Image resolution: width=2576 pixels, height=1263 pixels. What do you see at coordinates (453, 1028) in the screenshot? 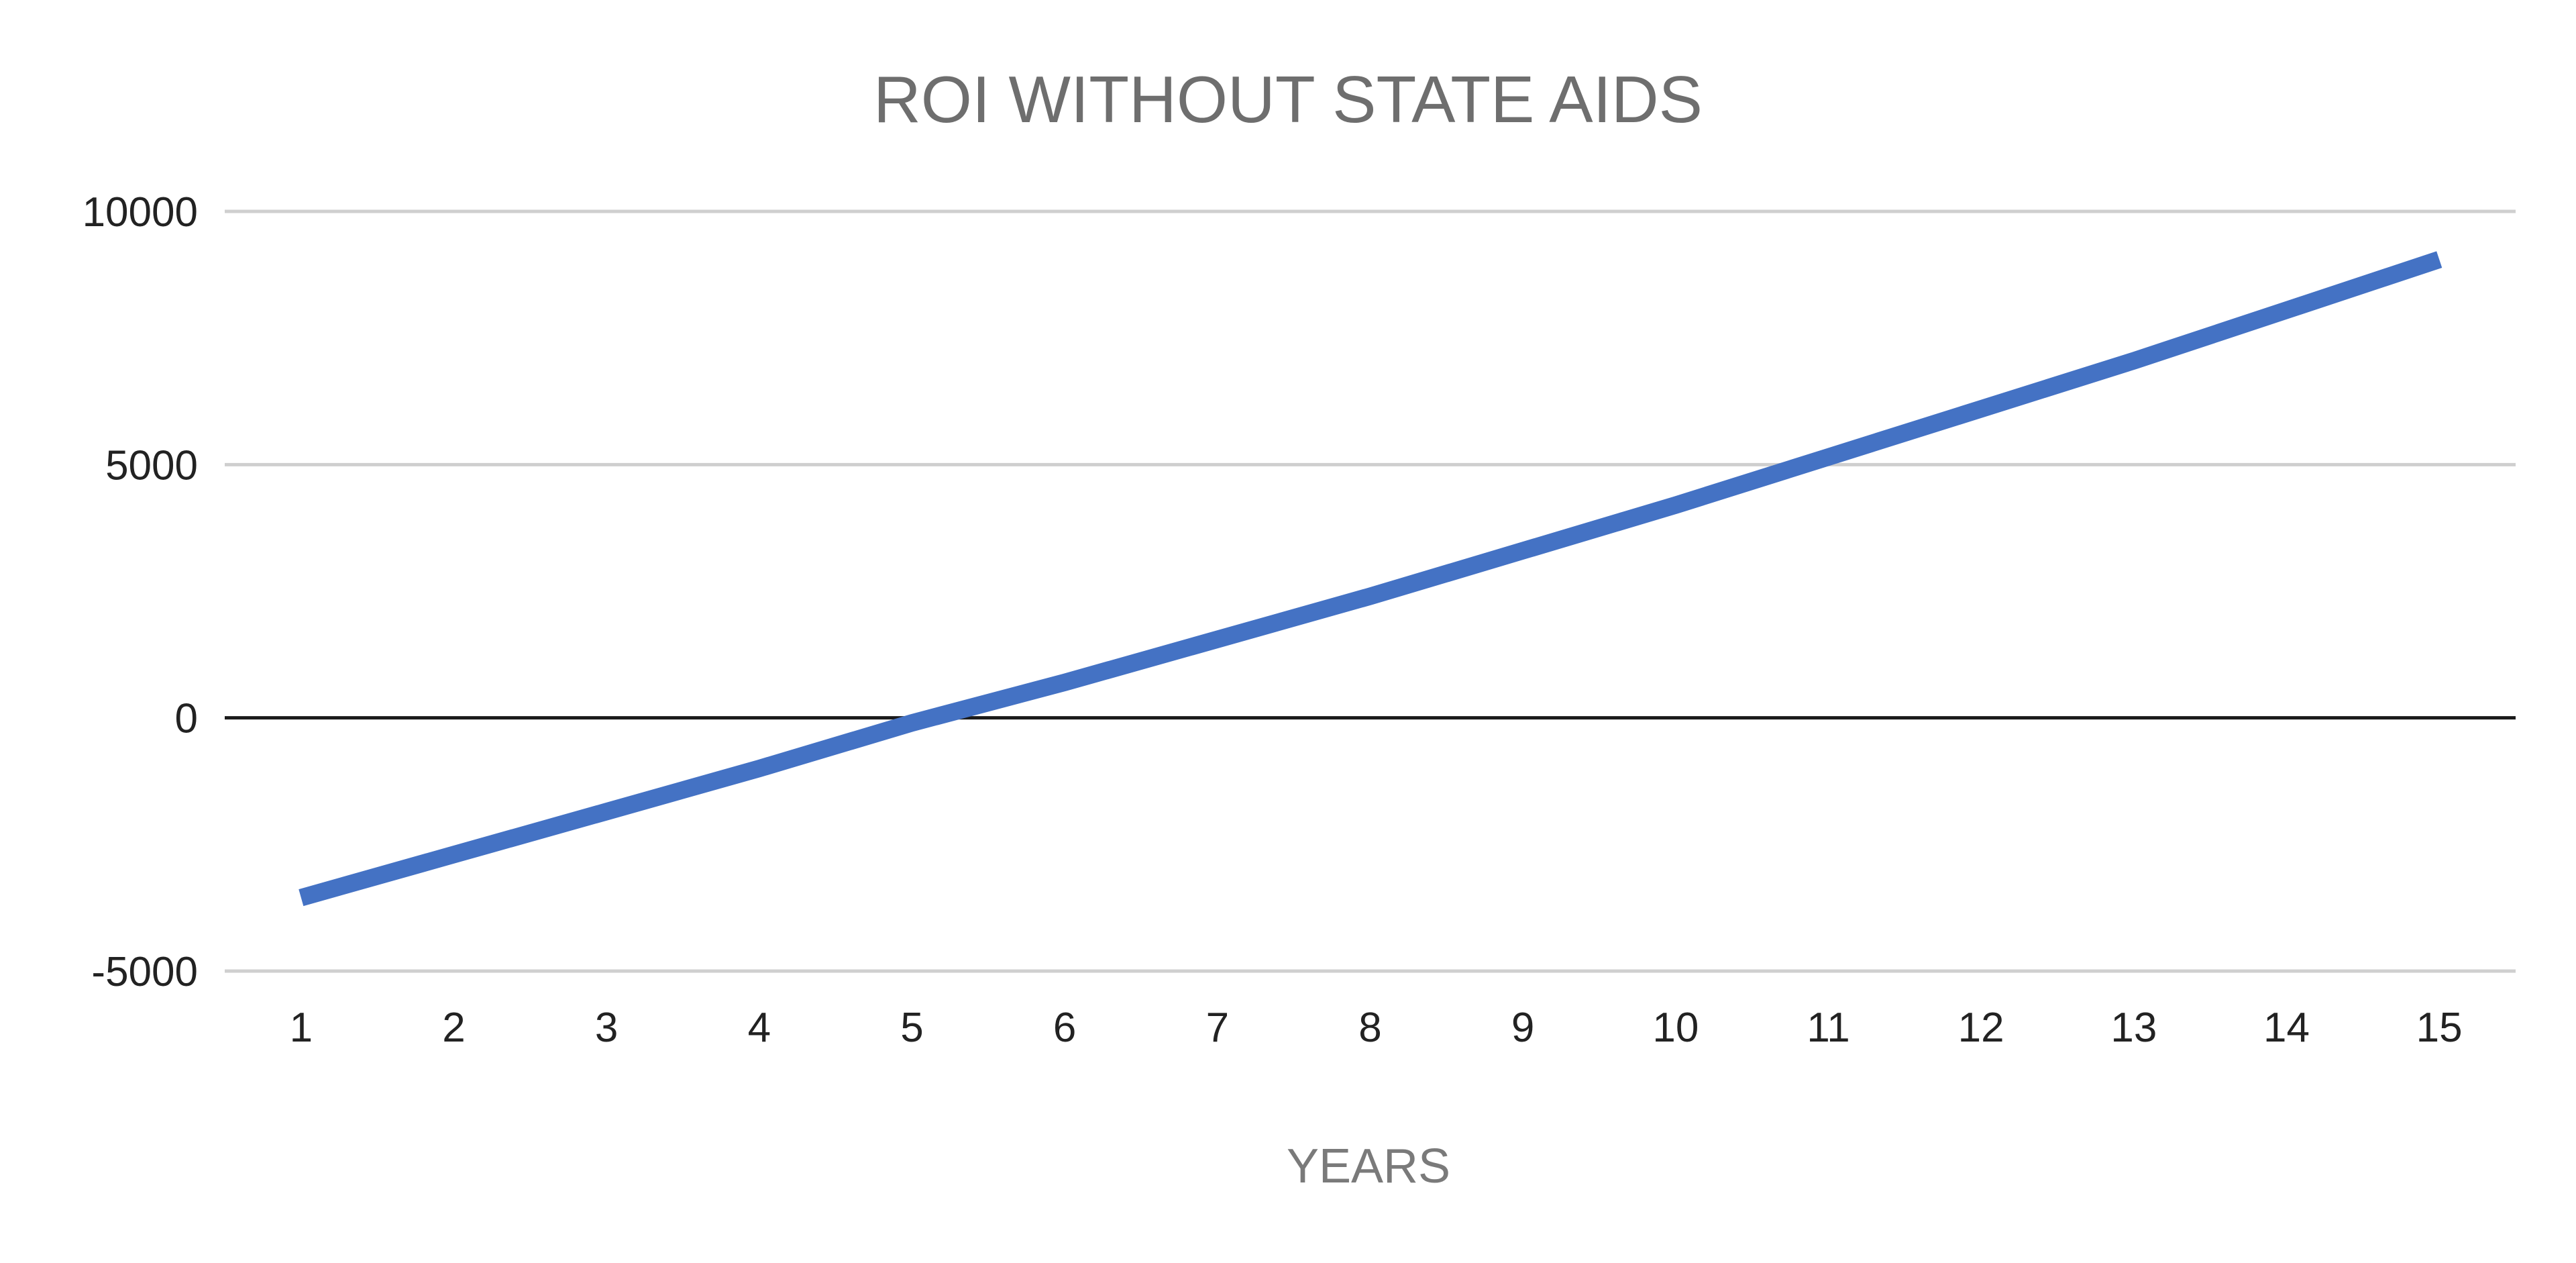
I see `x-tick-label: 2` at bounding box center [453, 1028].